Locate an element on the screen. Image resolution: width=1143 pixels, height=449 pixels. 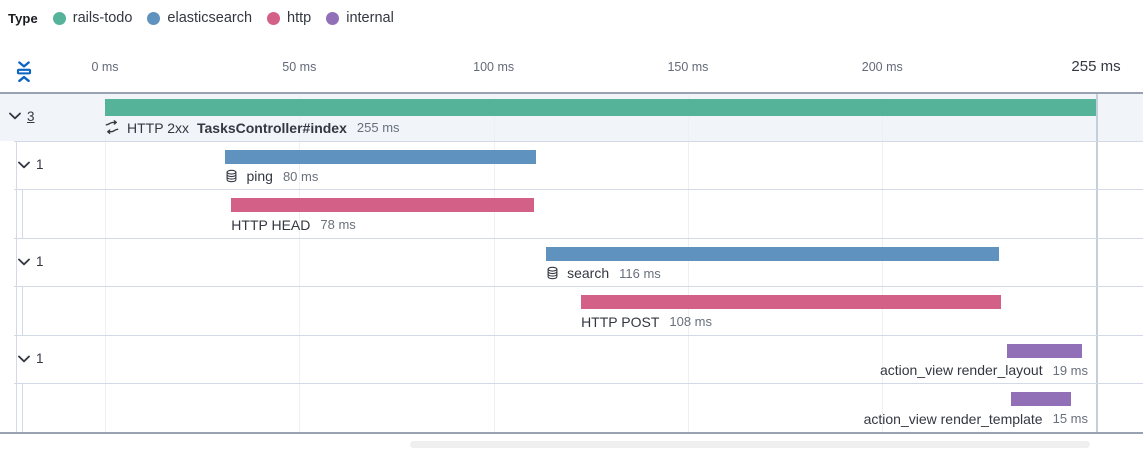
legend-item-rails-todo: rails-todo is located at coordinates (92, 18).